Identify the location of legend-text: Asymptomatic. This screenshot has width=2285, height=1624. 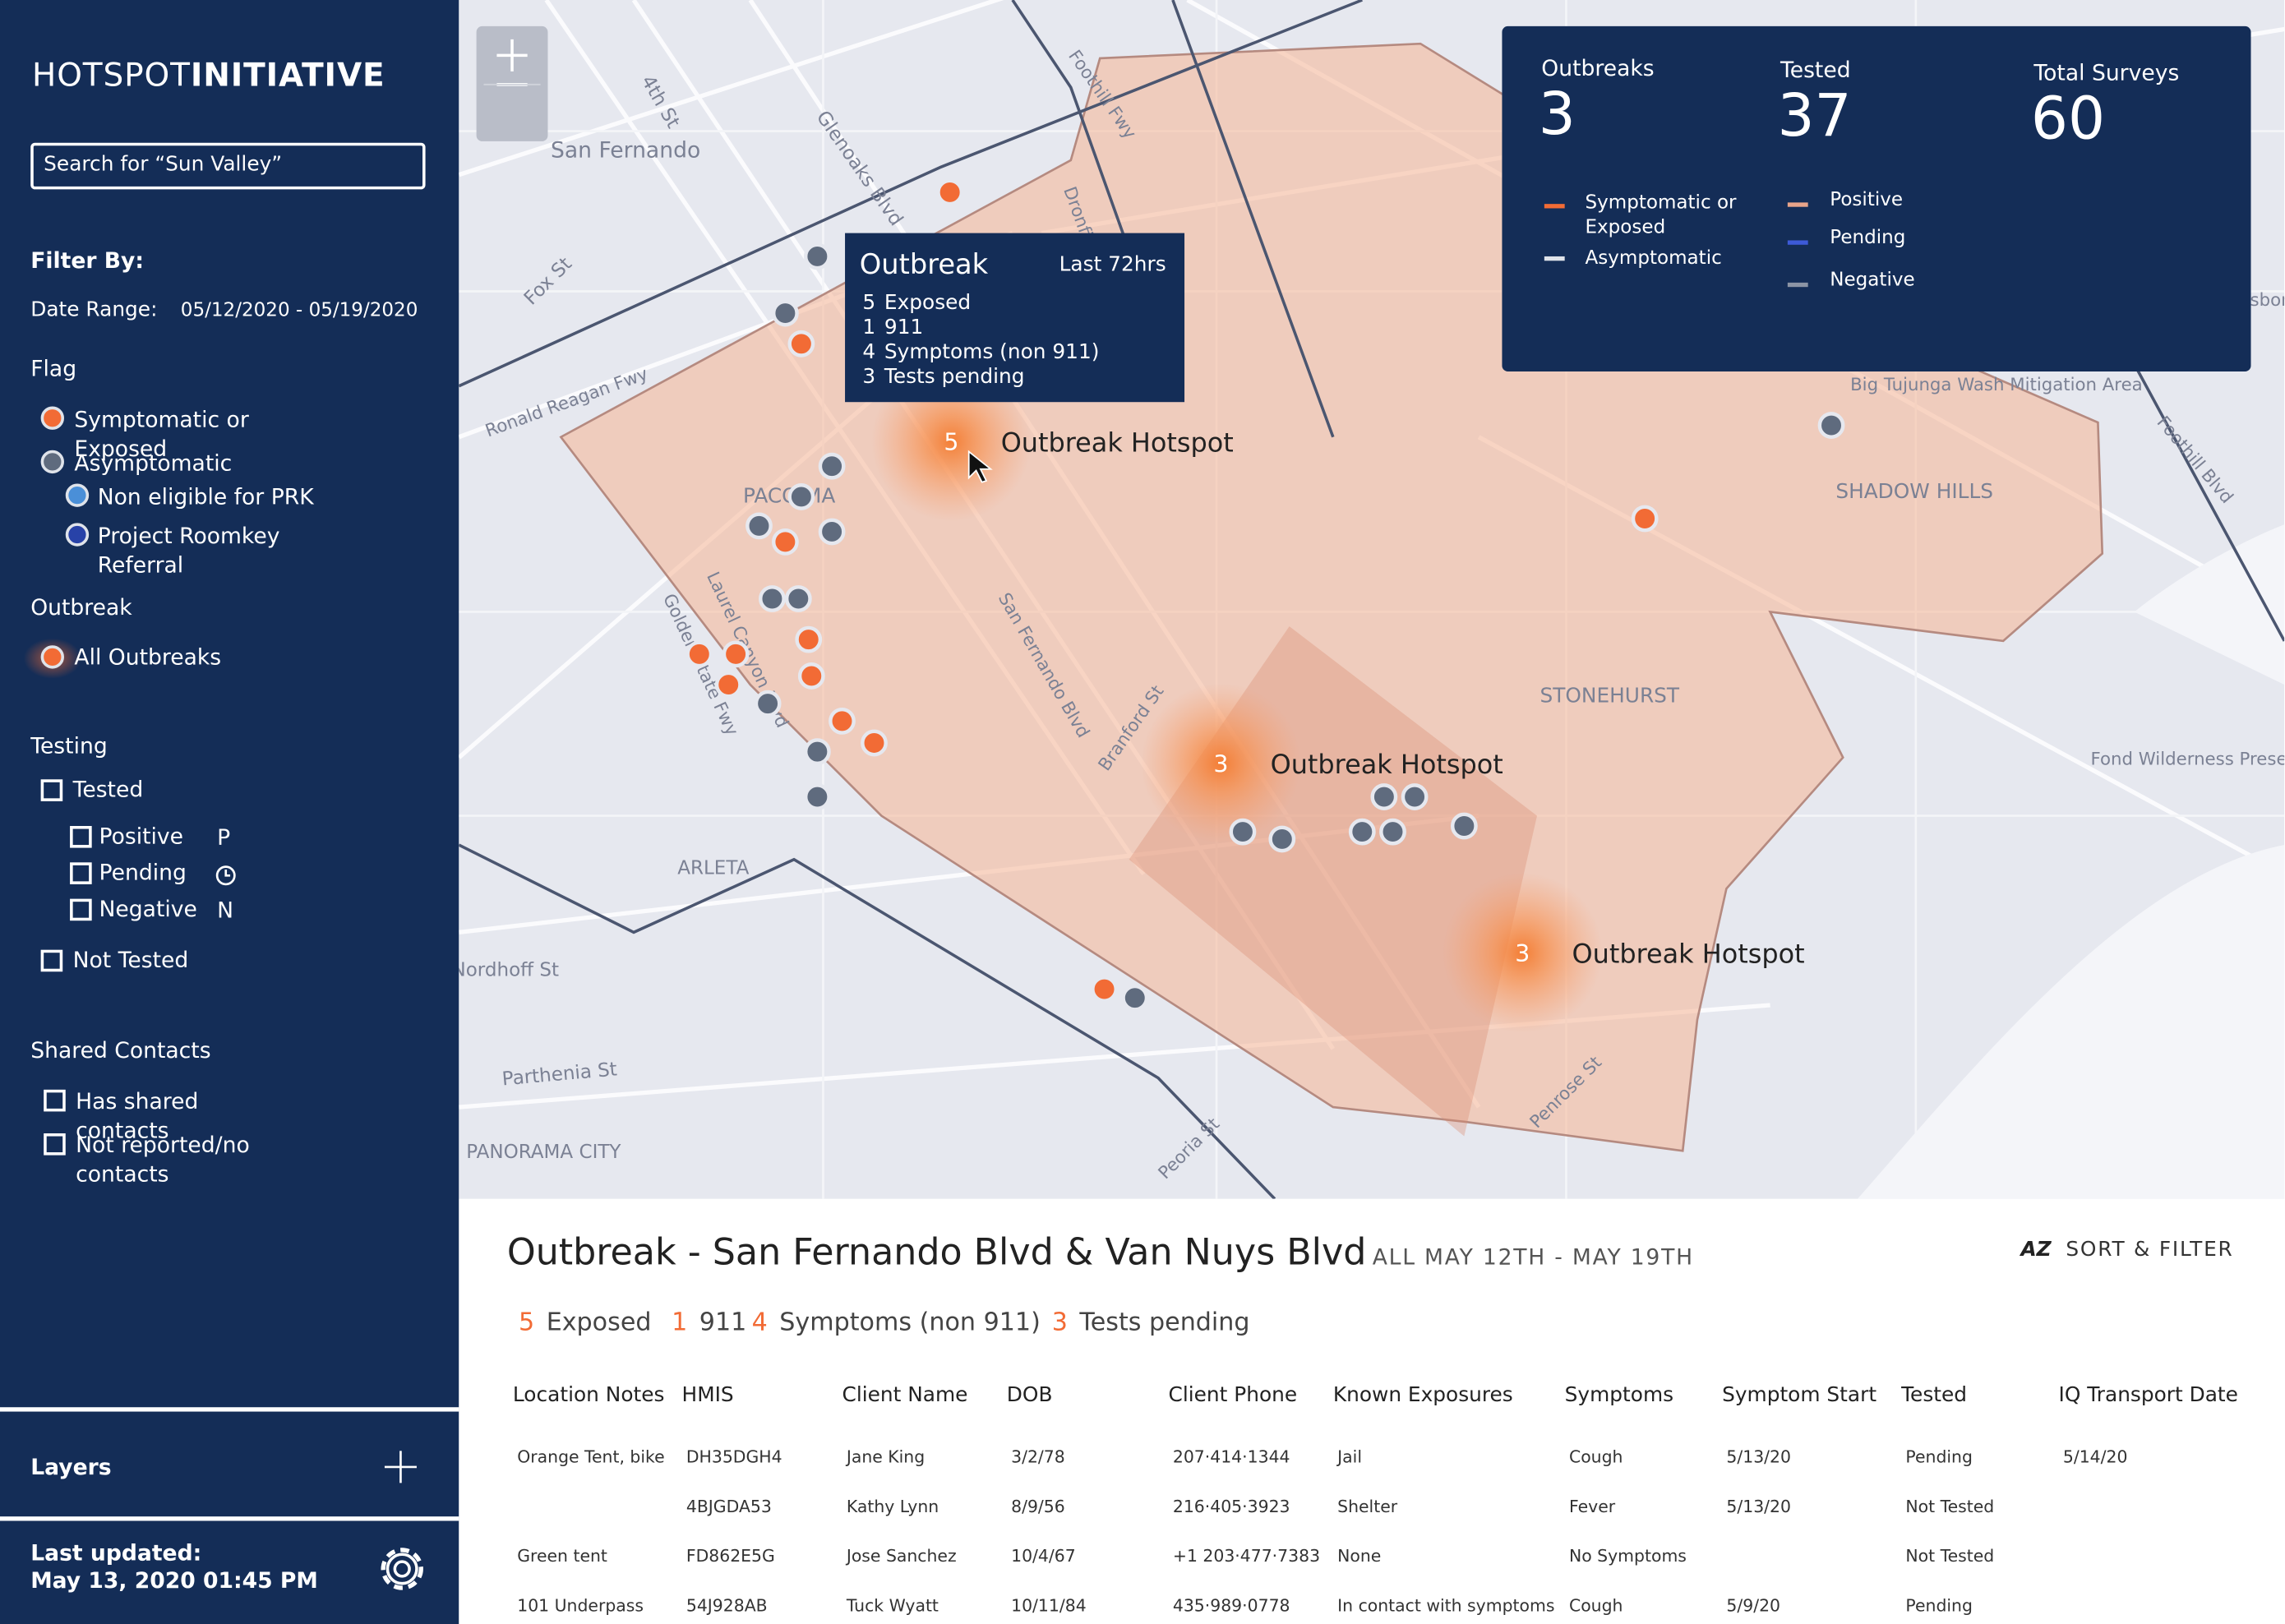
(1653, 258).